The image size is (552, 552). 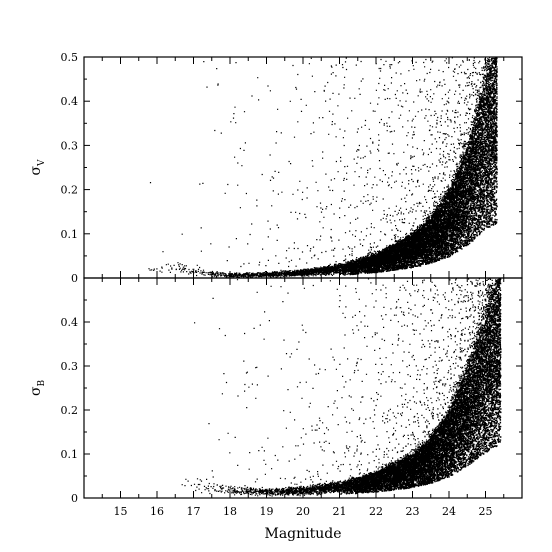 What do you see at coordinates (194, 511) in the screenshot?
I see `x-tick-label: 17` at bounding box center [194, 511].